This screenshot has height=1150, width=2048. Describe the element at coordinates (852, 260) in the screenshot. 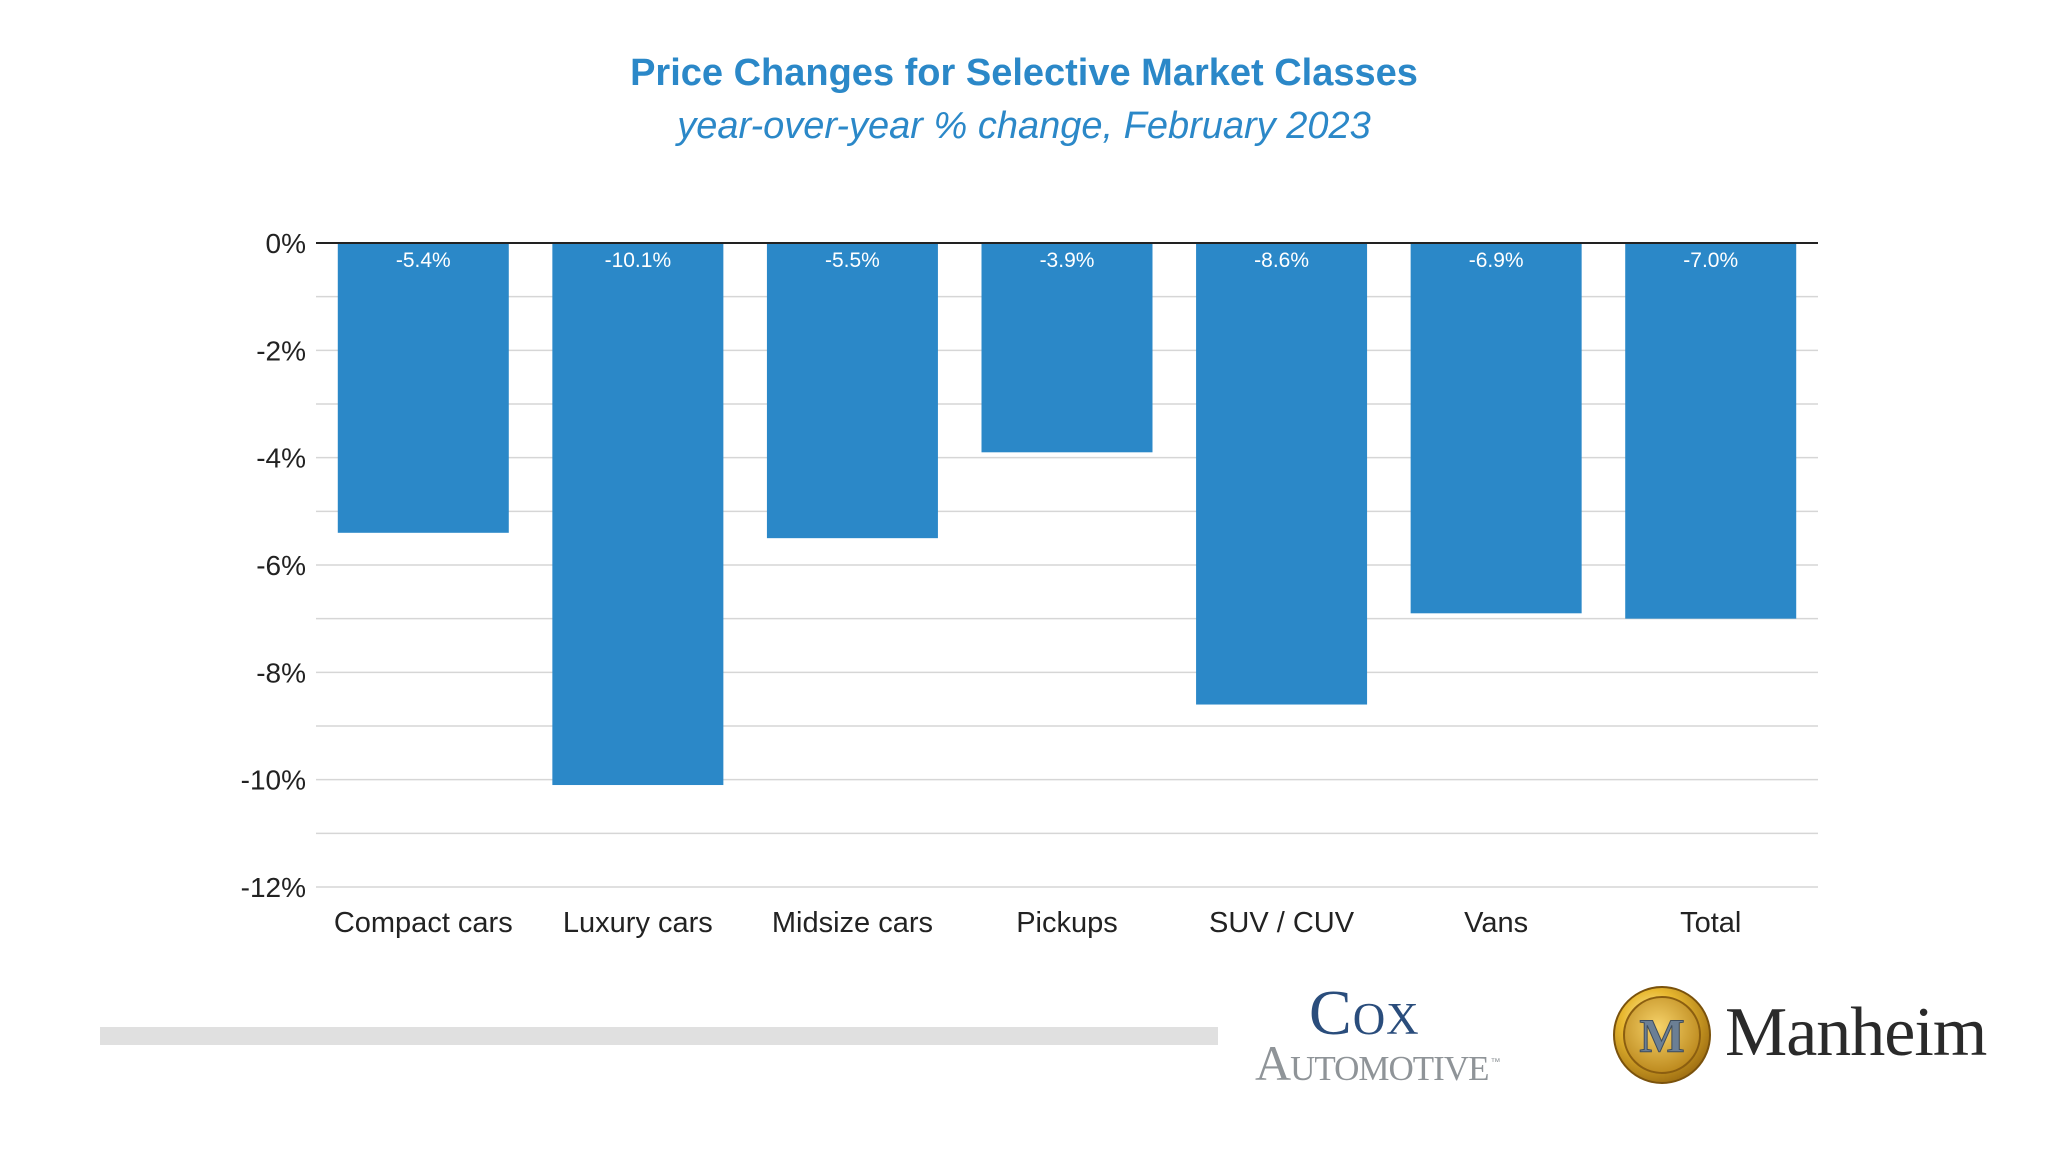

I see `bar-data-label: -5.5%` at that location.